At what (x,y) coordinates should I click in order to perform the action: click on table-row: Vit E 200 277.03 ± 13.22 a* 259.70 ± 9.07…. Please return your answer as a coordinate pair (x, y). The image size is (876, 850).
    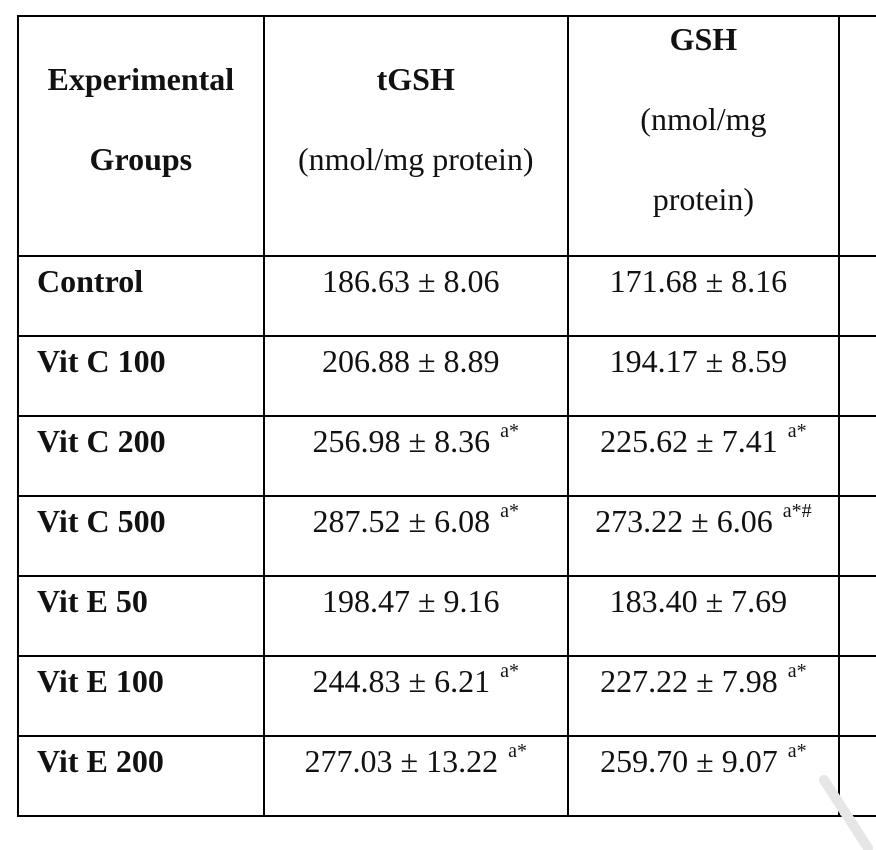
    Looking at the image, I should click on (446, 776).